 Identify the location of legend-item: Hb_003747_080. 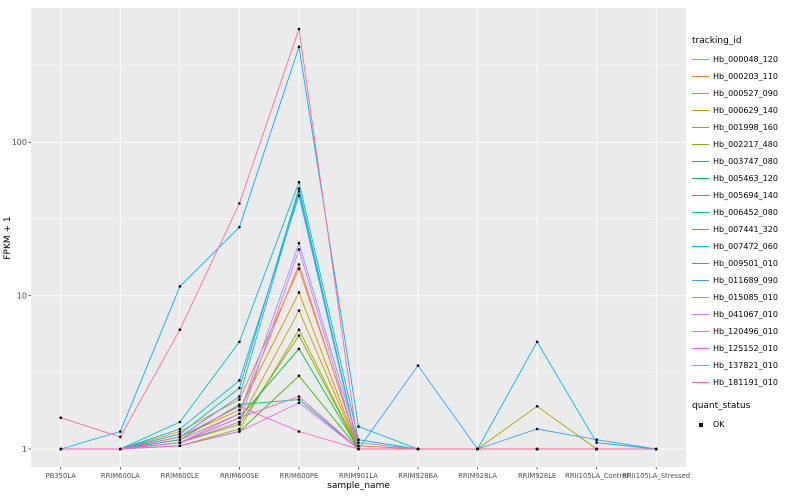
(745, 161).